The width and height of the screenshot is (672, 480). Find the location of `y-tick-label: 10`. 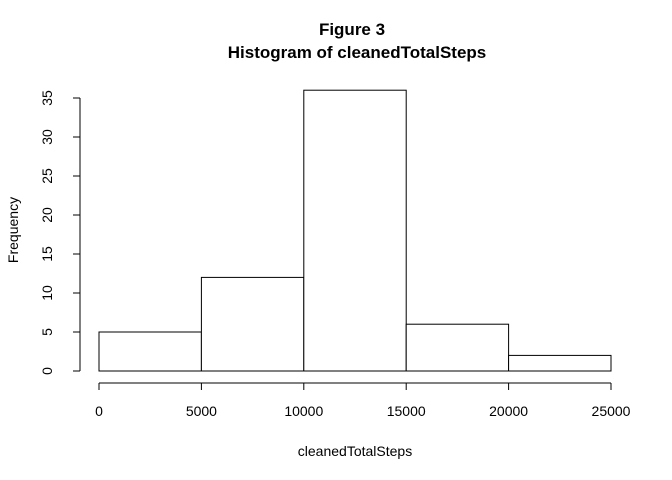

y-tick-label: 10 is located at coordinates (47, 293).